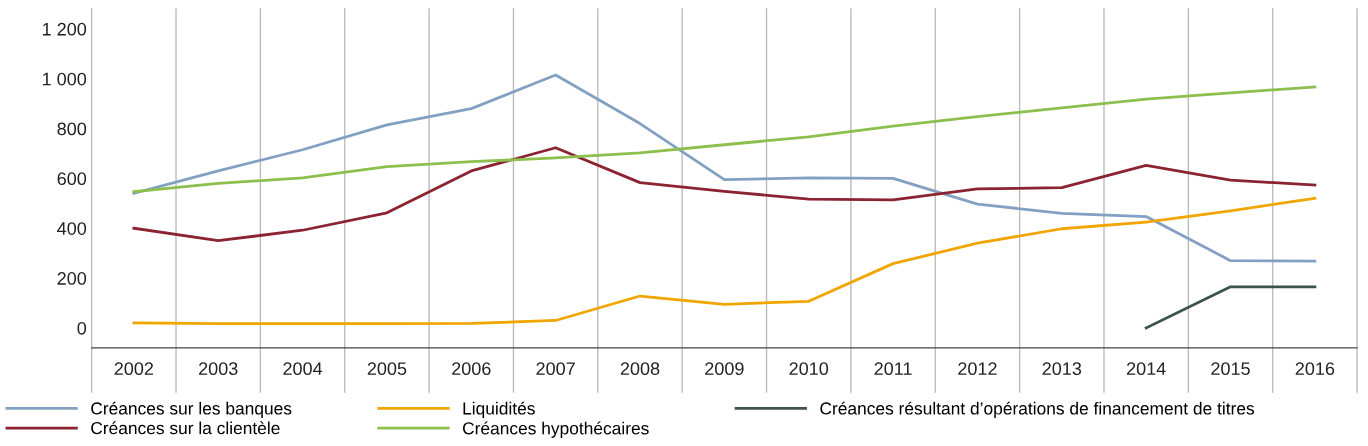  What do you see at coordinates (1230, 369) in the screenshot?
I see `x-tick-label: 2015` at bounding box center [1230, 369].